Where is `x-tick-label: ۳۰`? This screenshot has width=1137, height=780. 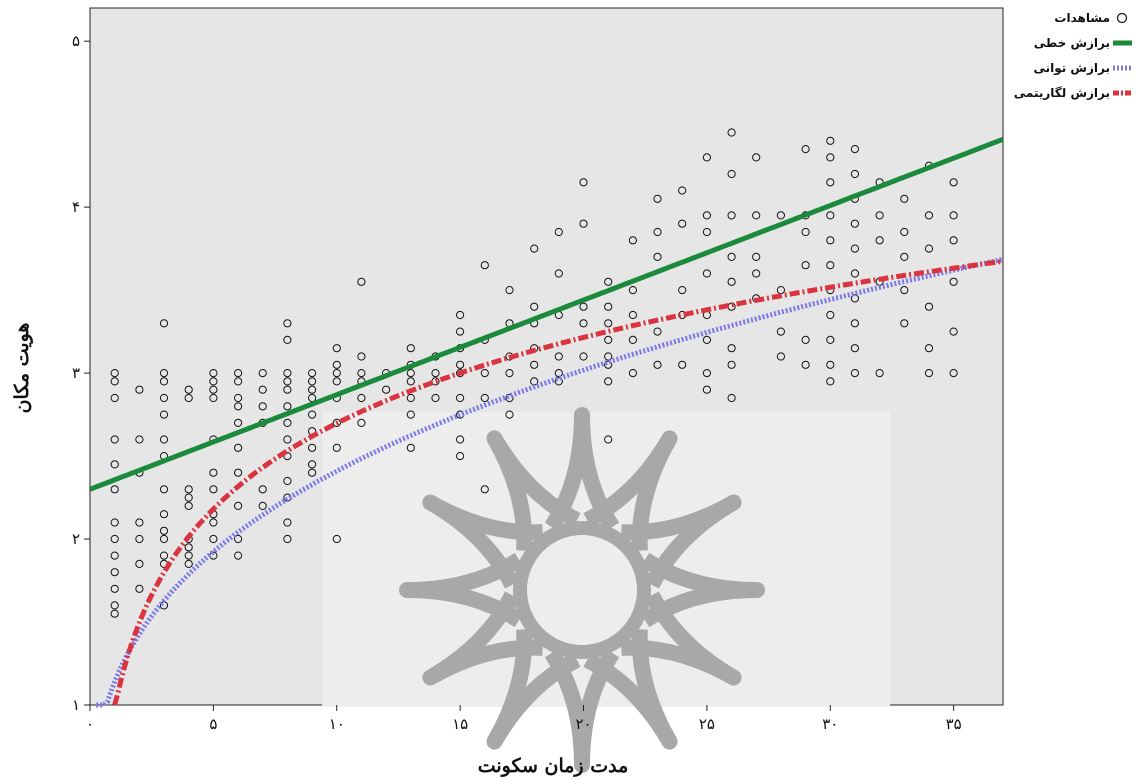 x-tick-label: ۳۰ is located at coordinates (830, 724).